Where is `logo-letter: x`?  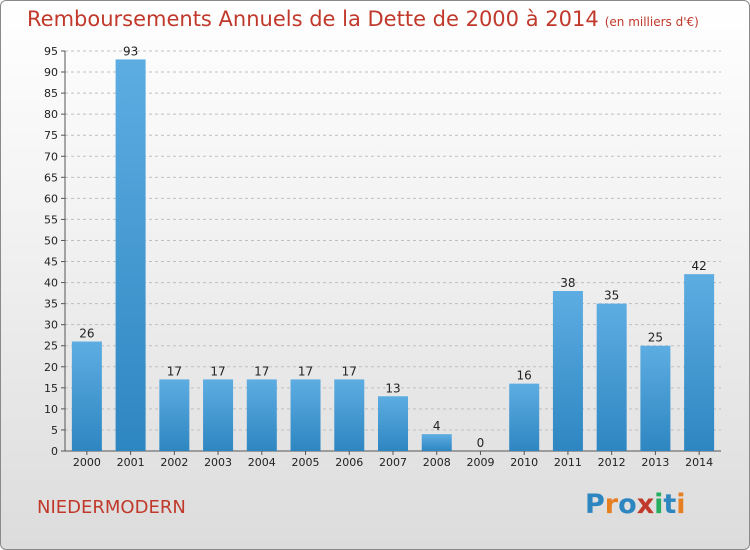
logo-letter: x is located at coordinates (645, 504).